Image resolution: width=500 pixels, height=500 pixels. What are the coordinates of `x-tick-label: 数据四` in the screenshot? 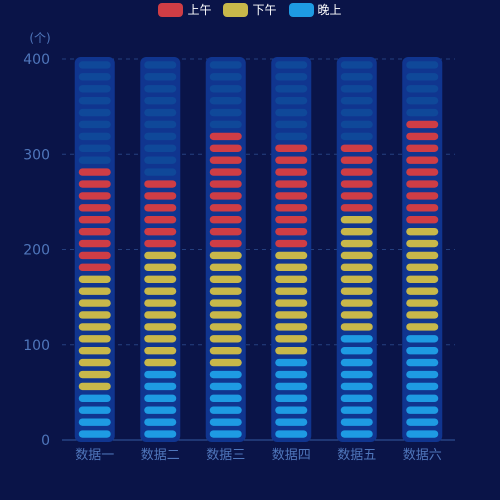 It's located at (291, 455).